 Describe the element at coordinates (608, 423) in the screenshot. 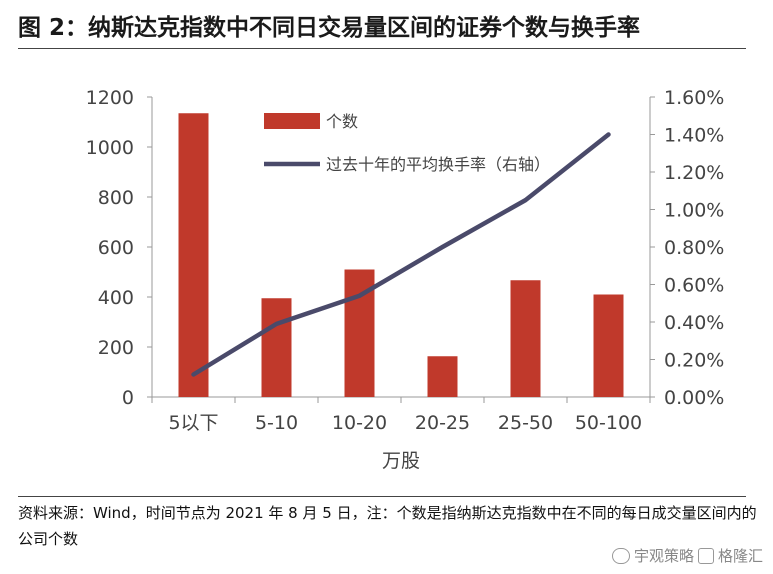

I see `x-tick-label: 50-100` at that location.